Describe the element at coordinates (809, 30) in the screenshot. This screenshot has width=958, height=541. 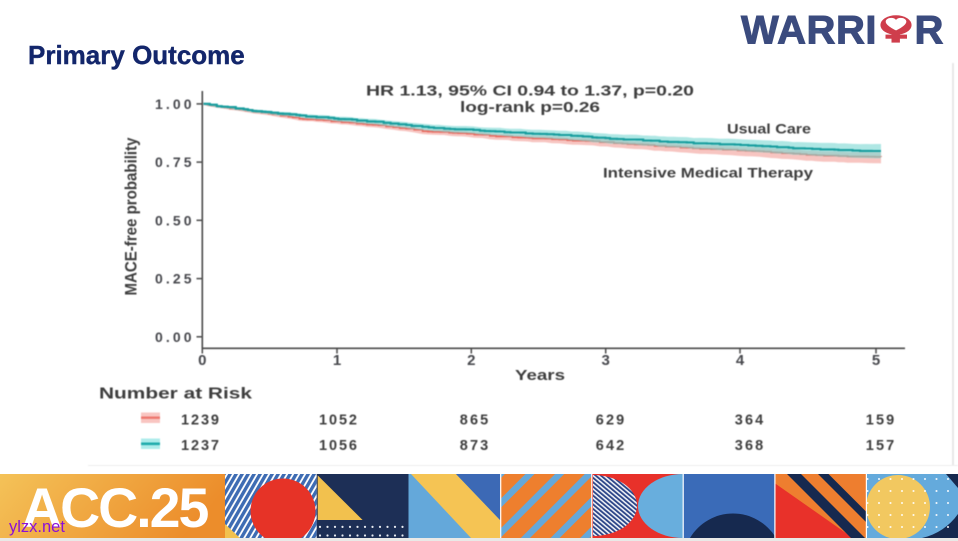
I see `svg-text: WARRI` at that location.